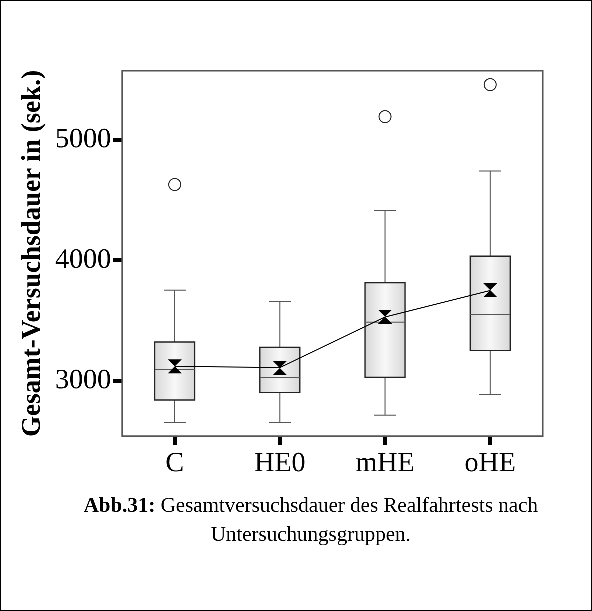  What do you see at coordinates (175, 463) in the screenshot?
I see `x-tick-label: C` at bounding box center [175, 463].